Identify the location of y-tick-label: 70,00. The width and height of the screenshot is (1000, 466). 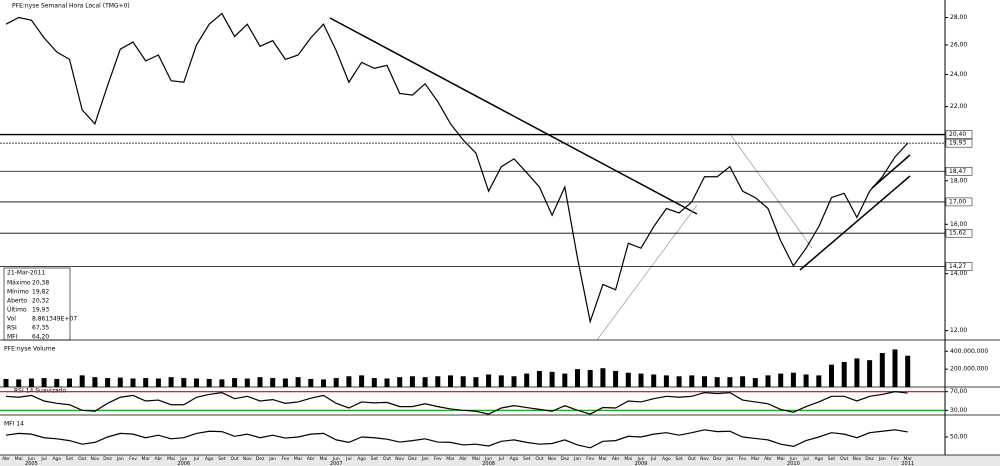
(958, 391).